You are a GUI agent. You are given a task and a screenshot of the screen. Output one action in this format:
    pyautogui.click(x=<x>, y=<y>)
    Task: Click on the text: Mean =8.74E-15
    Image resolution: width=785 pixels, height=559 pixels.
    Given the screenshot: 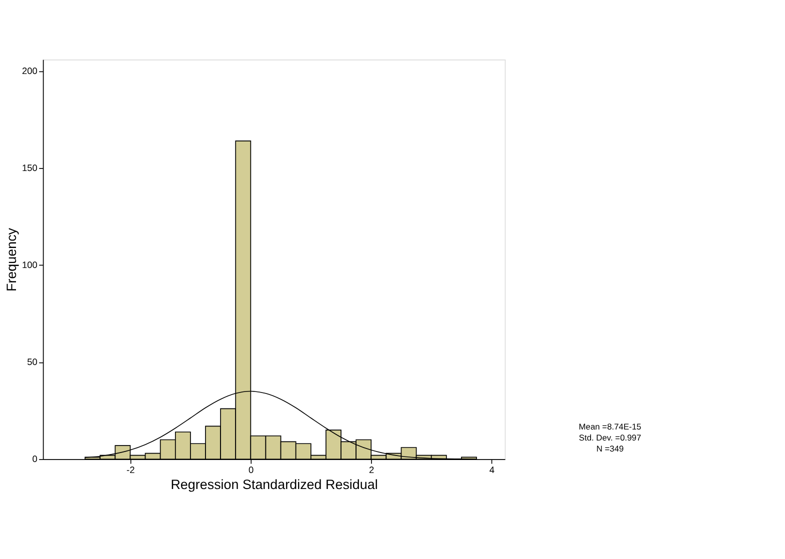 What is the action you would take?
    pyautogui.click(x=610, y=427)
    